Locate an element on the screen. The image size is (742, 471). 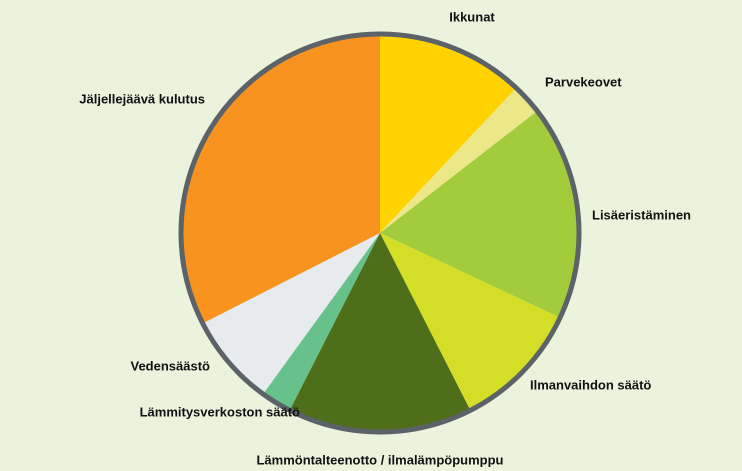
slice-label: Lisäeristäminen is located at coordinates (641, 214).